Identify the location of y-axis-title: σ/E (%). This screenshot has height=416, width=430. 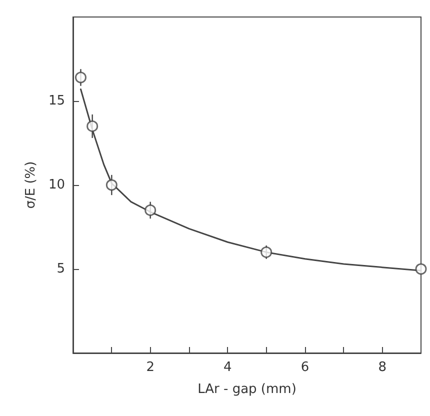
(31, 185).